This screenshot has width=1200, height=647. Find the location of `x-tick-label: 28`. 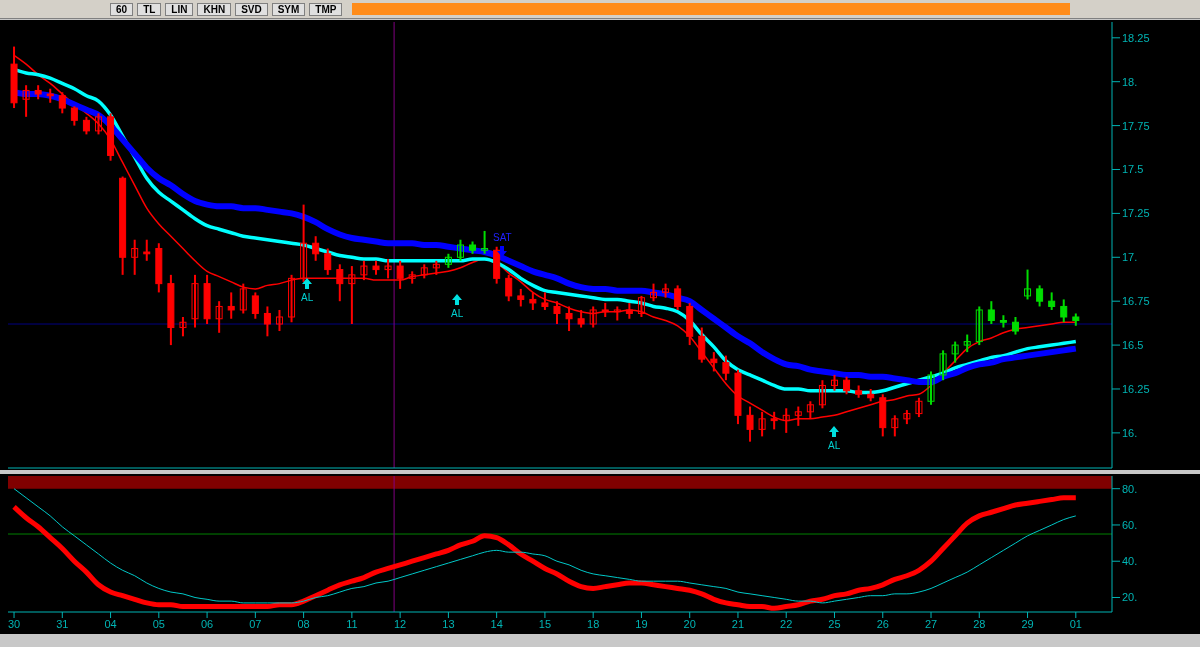

x-tick-label: 28 is located at coordinates (979, 623).